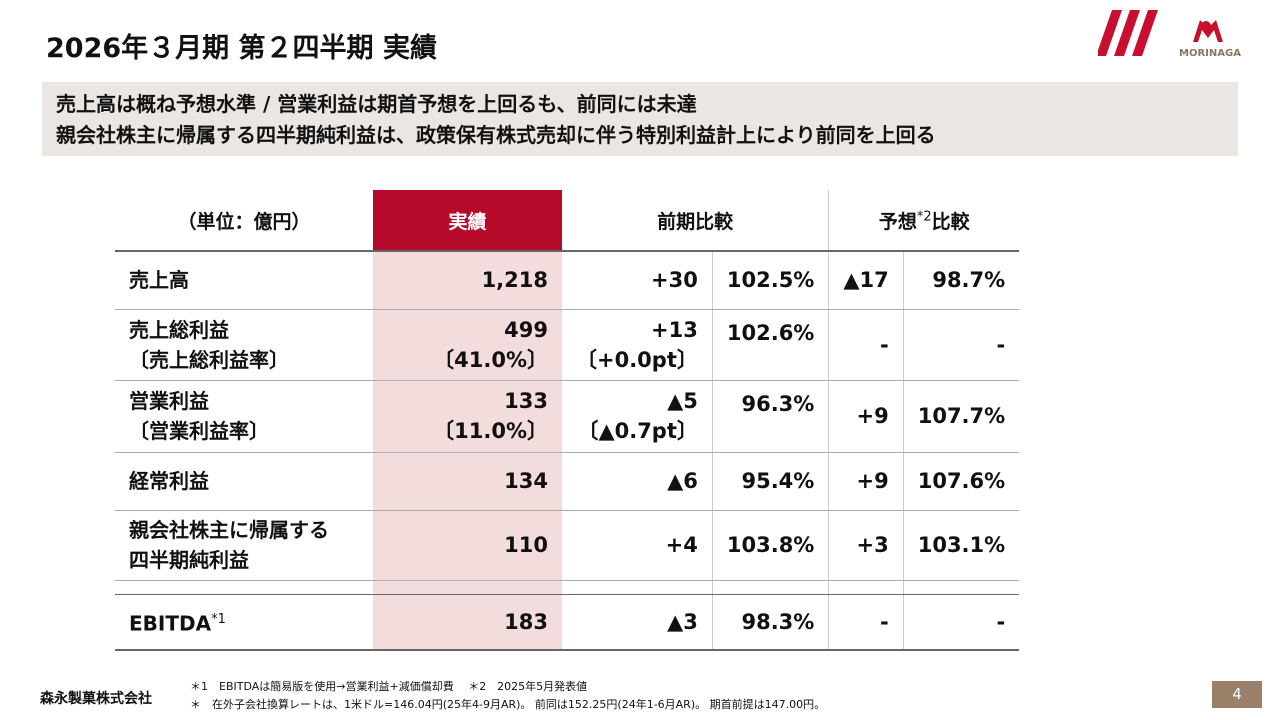 This screenshot has height=720, width=1280. What do you see at coordinates (376, 104) in the screenshot?
I see `summary-line-1: 売上高は概ね予想水準 / 営業利益は期首予想を上回るも、前同には未達` at bounding box center [376, 104].